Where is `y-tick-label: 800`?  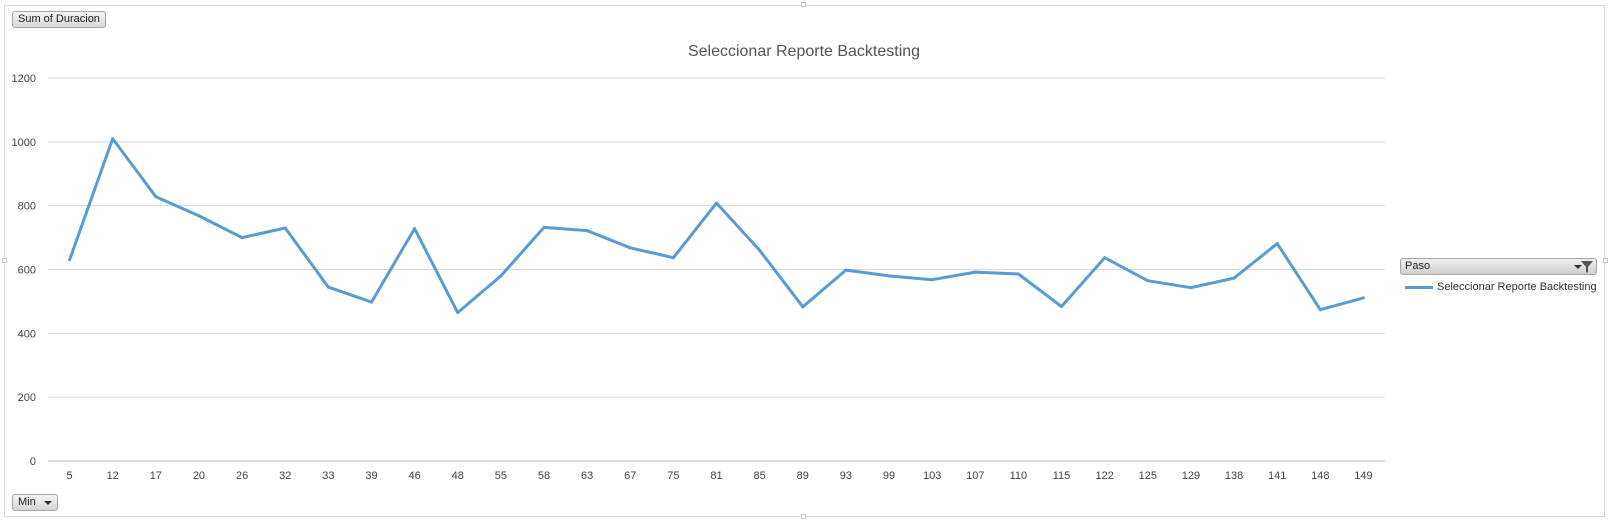 y-tick-label: 800 is located at coordinates (27, 207).